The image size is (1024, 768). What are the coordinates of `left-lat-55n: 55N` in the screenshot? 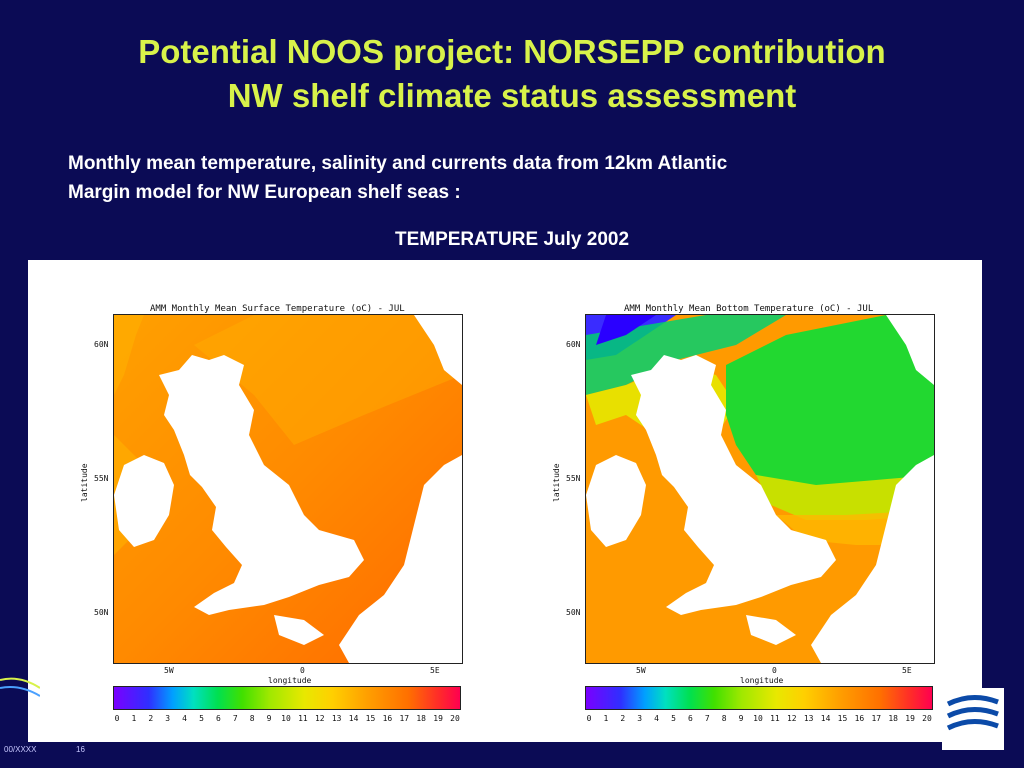 It's located at (101, 478).